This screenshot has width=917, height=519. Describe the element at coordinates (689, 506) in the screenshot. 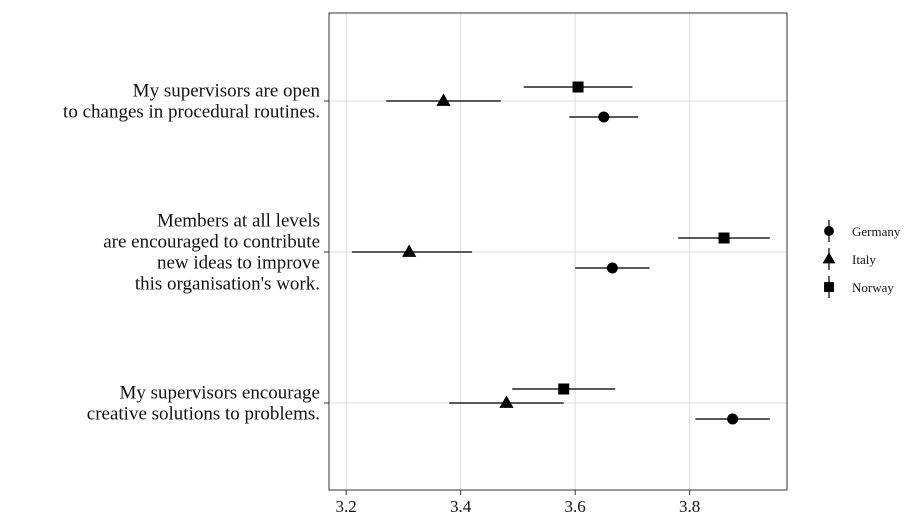

I see `x-tick-label: 3.8` at that location.